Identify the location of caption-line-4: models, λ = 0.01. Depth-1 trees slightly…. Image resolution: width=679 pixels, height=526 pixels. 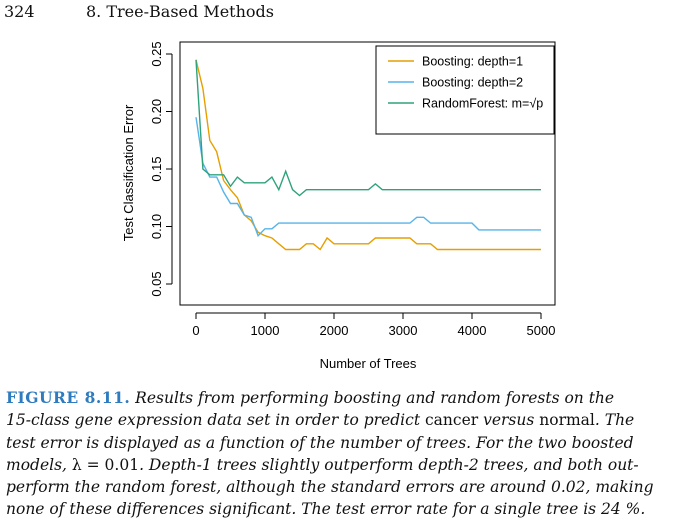
(341, 465).